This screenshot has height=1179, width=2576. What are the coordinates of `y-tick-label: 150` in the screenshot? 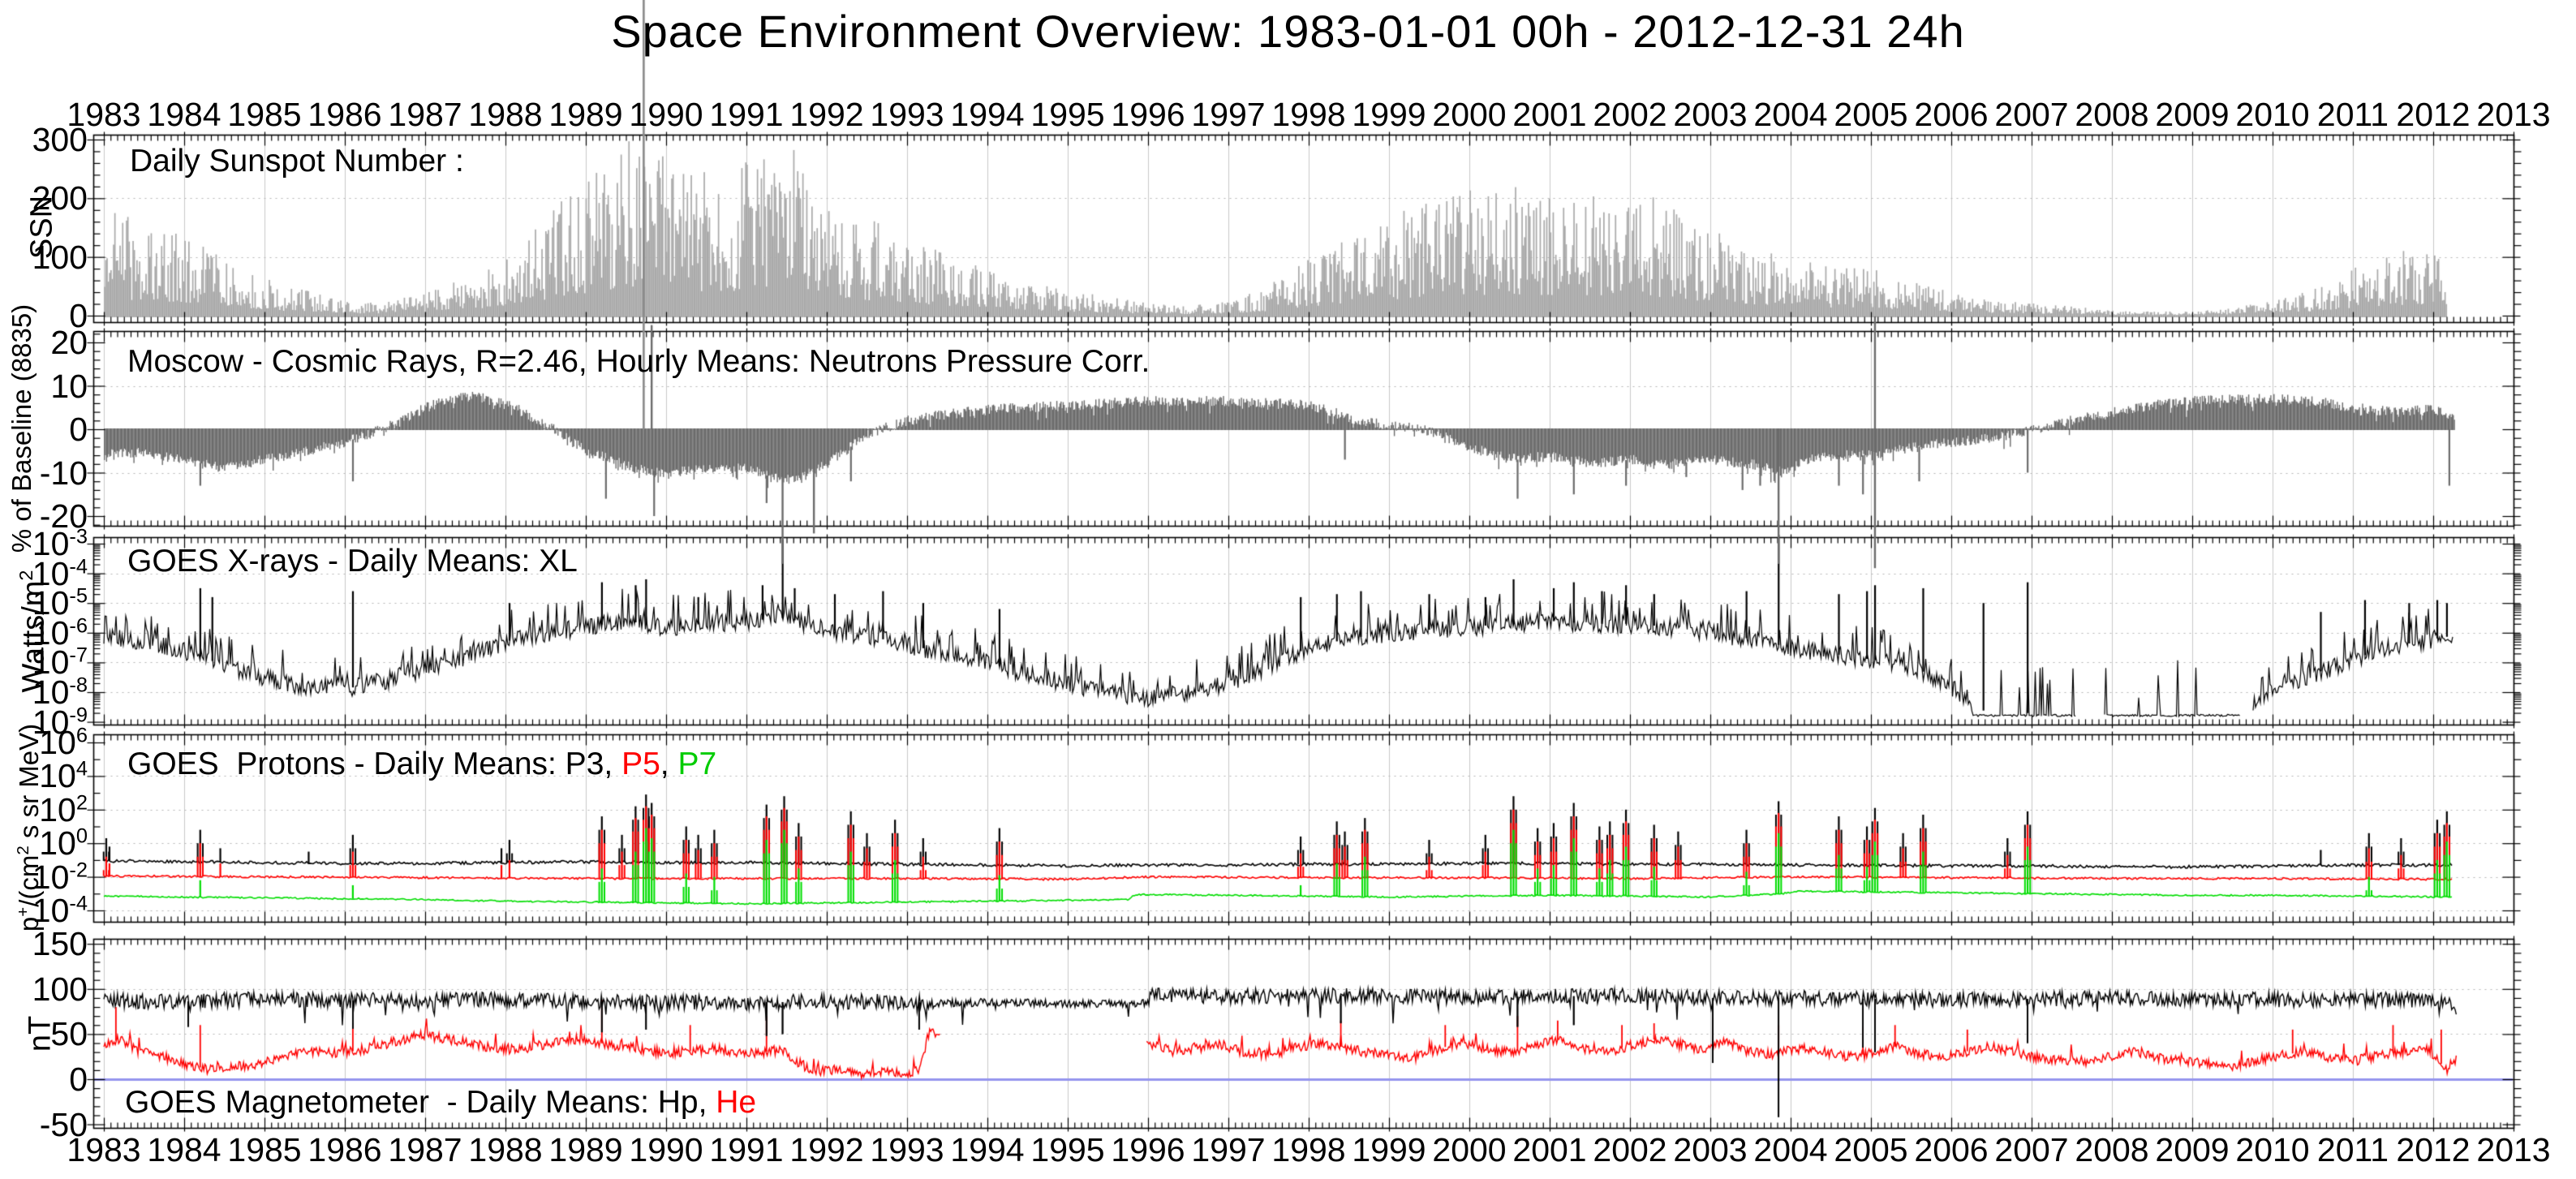 It's located at (60, 944).